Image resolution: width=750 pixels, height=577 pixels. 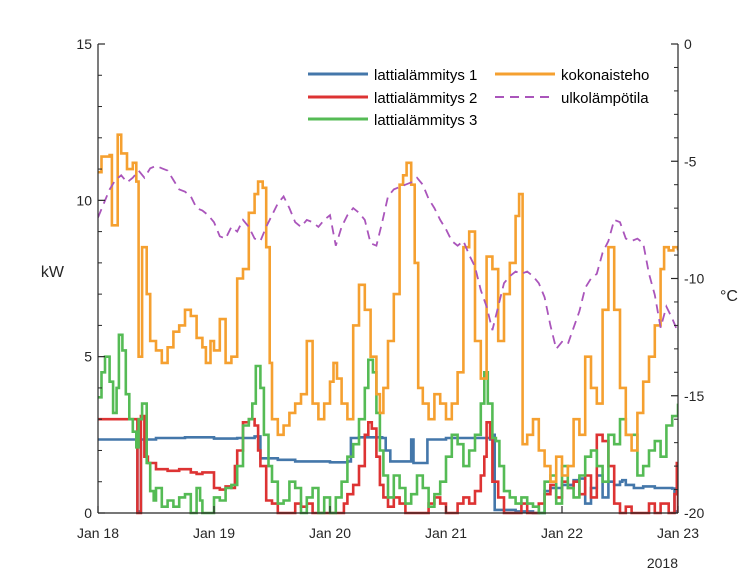 What do you see at coordinates (605, 98) in the screenshot?
I see `legend-label-ulkolampotila: ulkolämpötila` at bounding box center [605, 98].